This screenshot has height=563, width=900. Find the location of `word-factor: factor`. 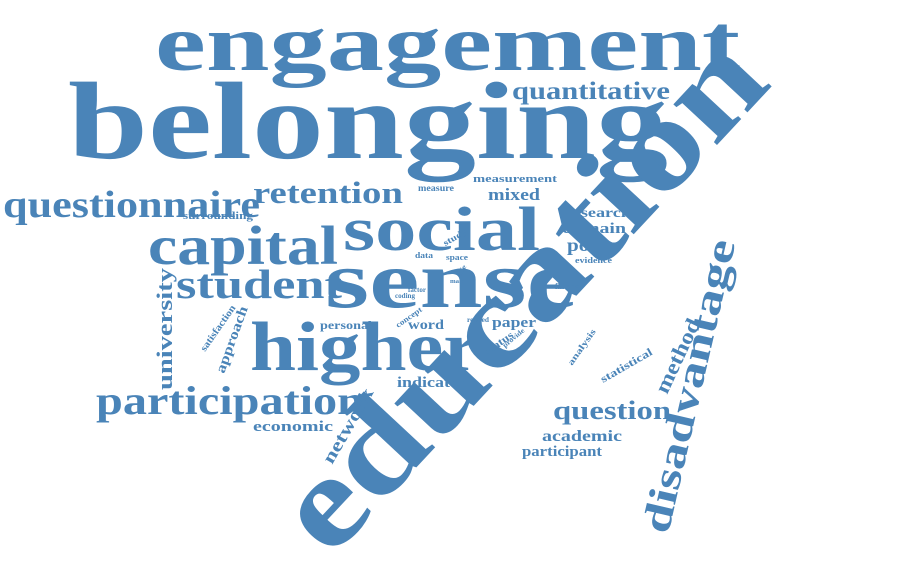

word-factor: factor is located at coordinates (417, 290).